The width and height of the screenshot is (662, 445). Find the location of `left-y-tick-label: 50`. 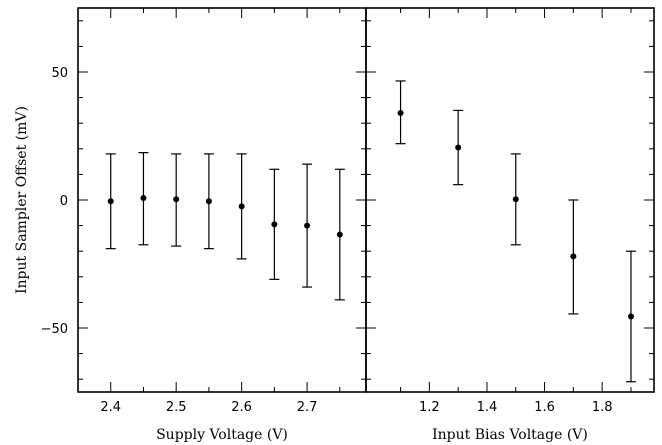

left-y-tick-label: 50 is located at coordinates (59, 73).